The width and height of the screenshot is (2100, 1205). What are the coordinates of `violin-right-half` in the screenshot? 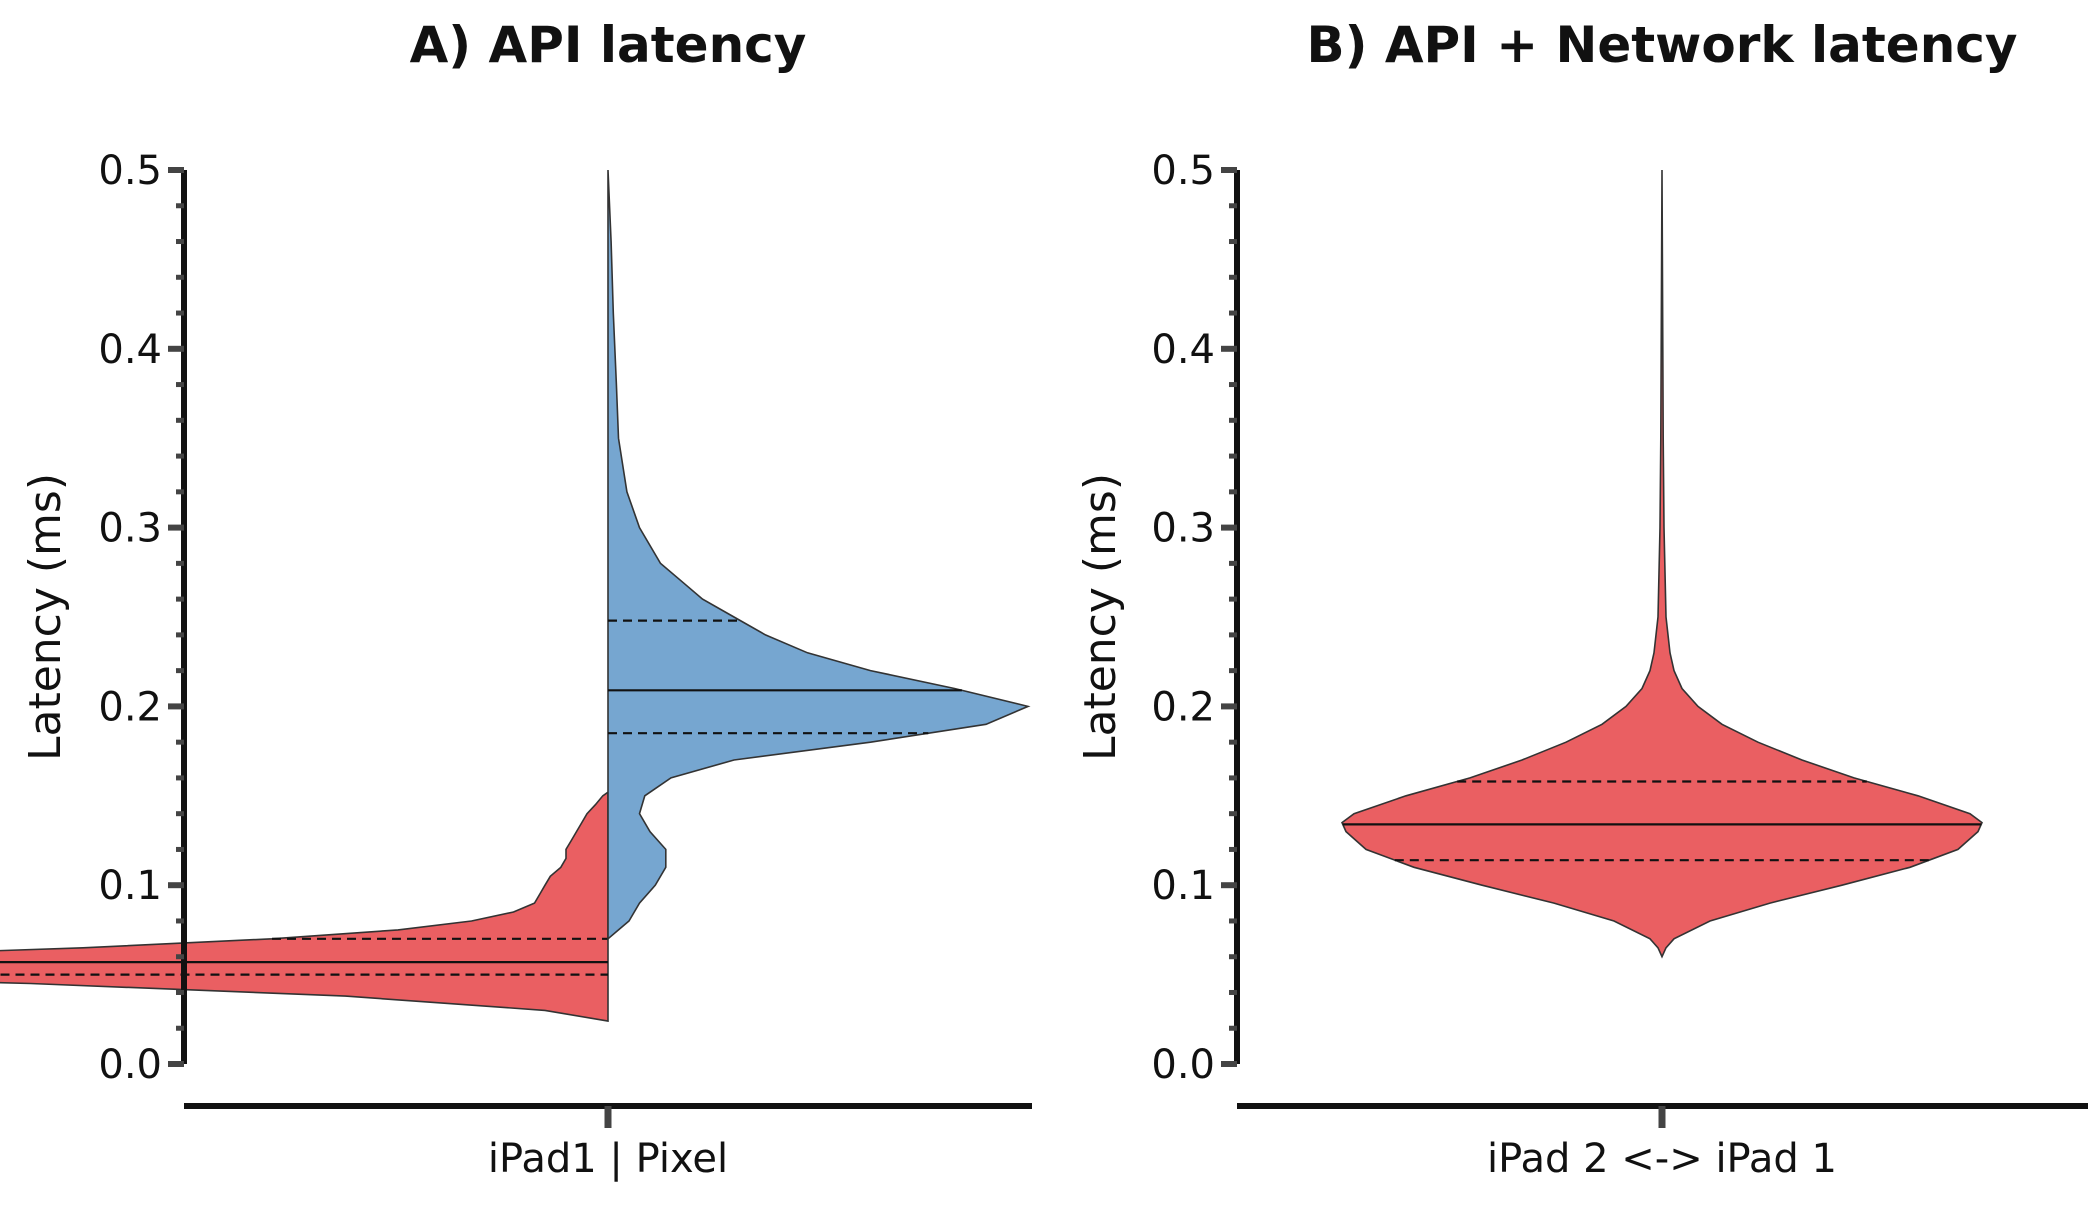 It's located at (819, 555).